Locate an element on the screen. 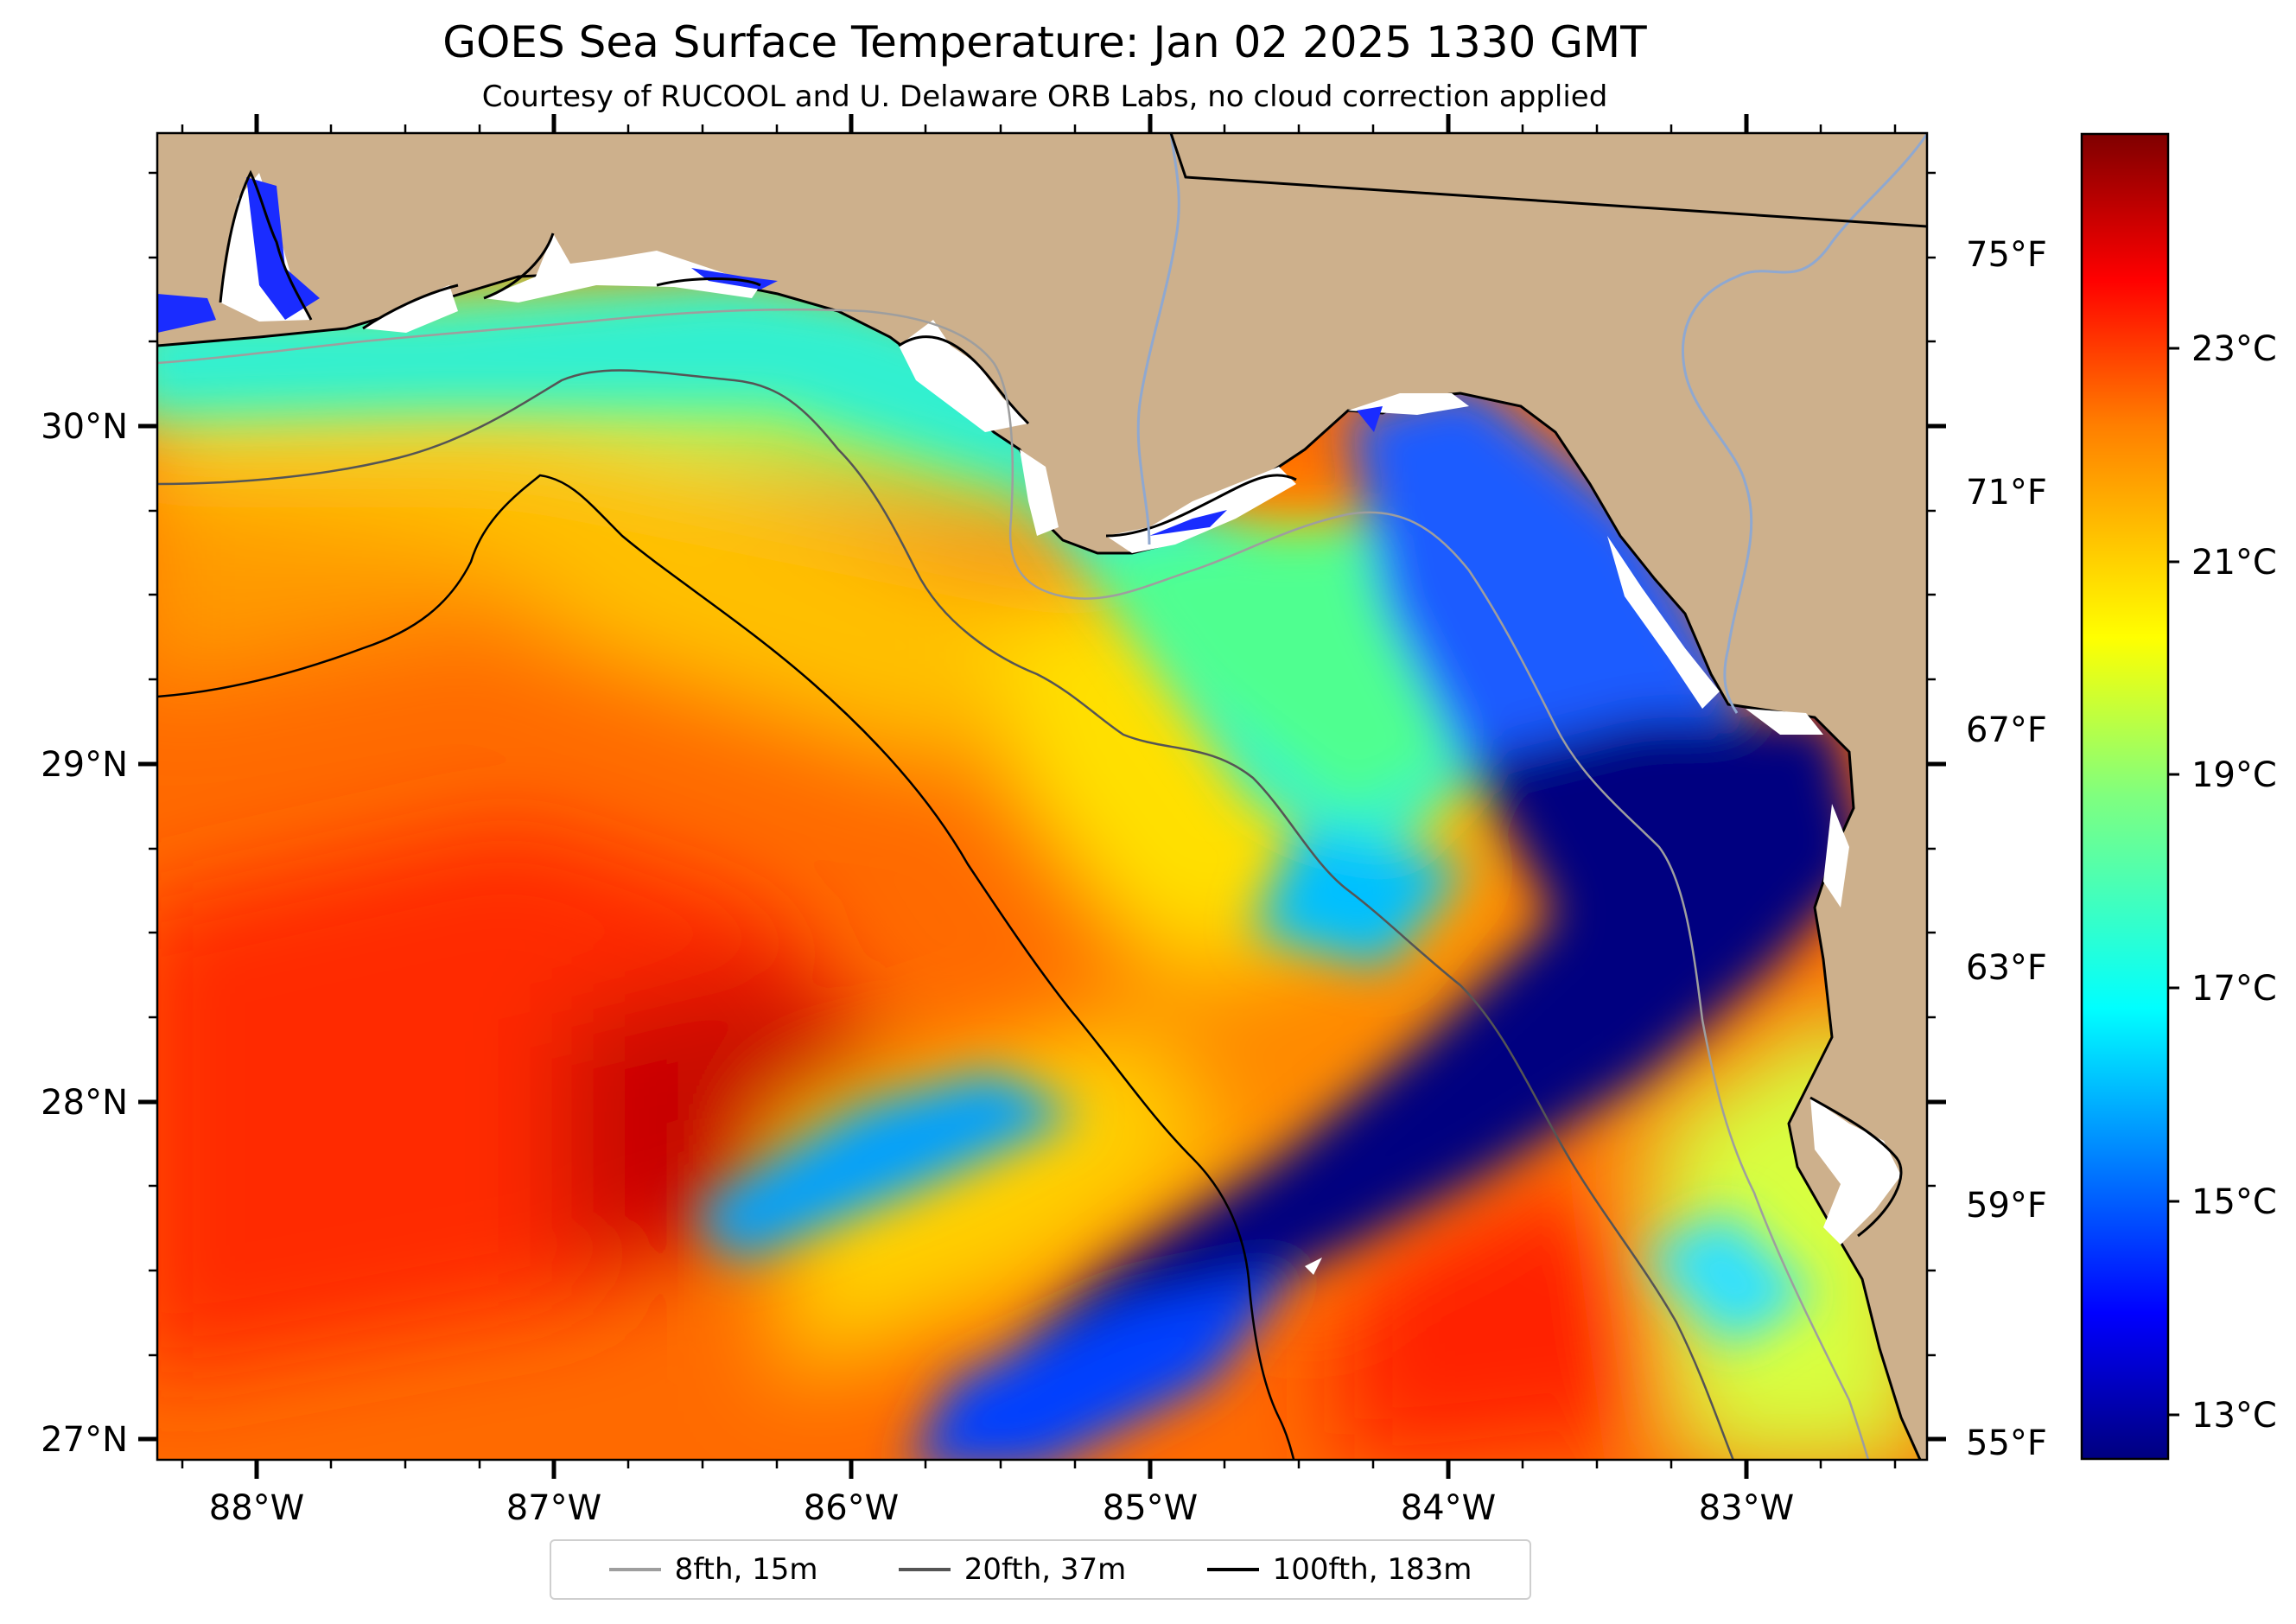 This screenshot has width=2296, height=1624. depth-contour-legend: 8fth, 15m 20fth, 37m 100fth, 183m is located at coordinates (1040, 1569).